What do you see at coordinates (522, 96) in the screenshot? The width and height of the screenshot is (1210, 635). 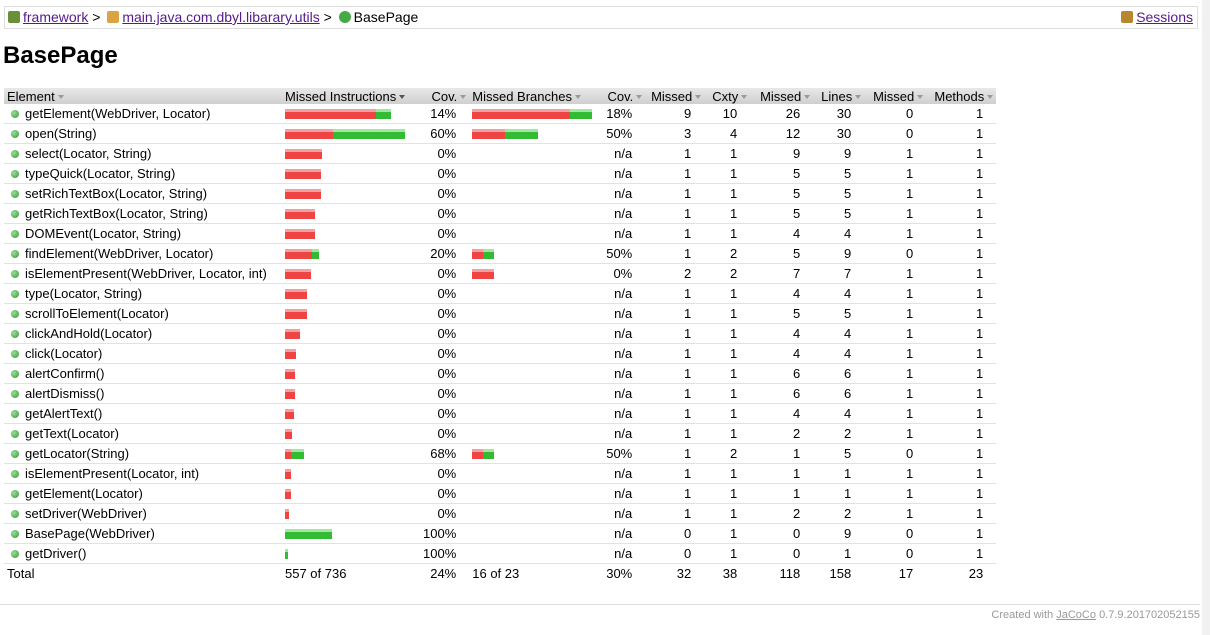 I see `header-label: Missed Branches` at bounding box center [522, 96].